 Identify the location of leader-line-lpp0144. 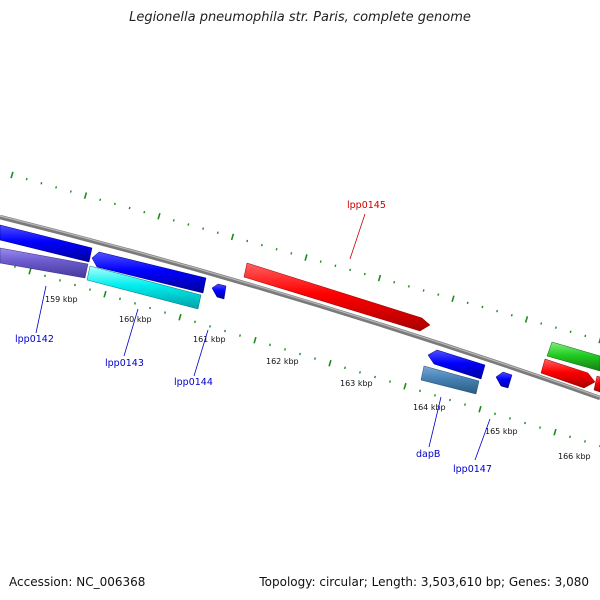
(201, 353).